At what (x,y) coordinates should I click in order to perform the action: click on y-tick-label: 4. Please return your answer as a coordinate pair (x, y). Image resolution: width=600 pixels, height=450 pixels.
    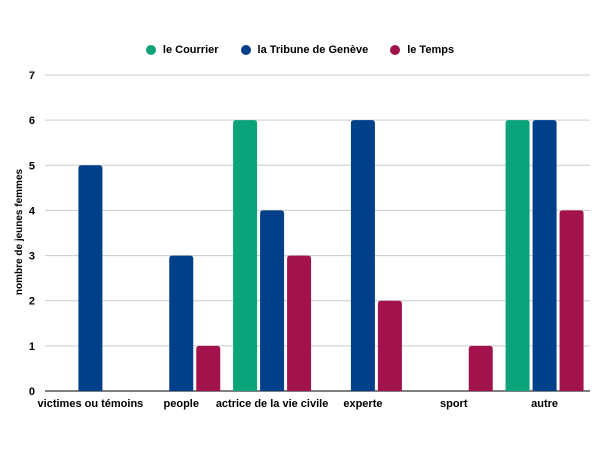
    Looking at the image, I should click on (32, 211).